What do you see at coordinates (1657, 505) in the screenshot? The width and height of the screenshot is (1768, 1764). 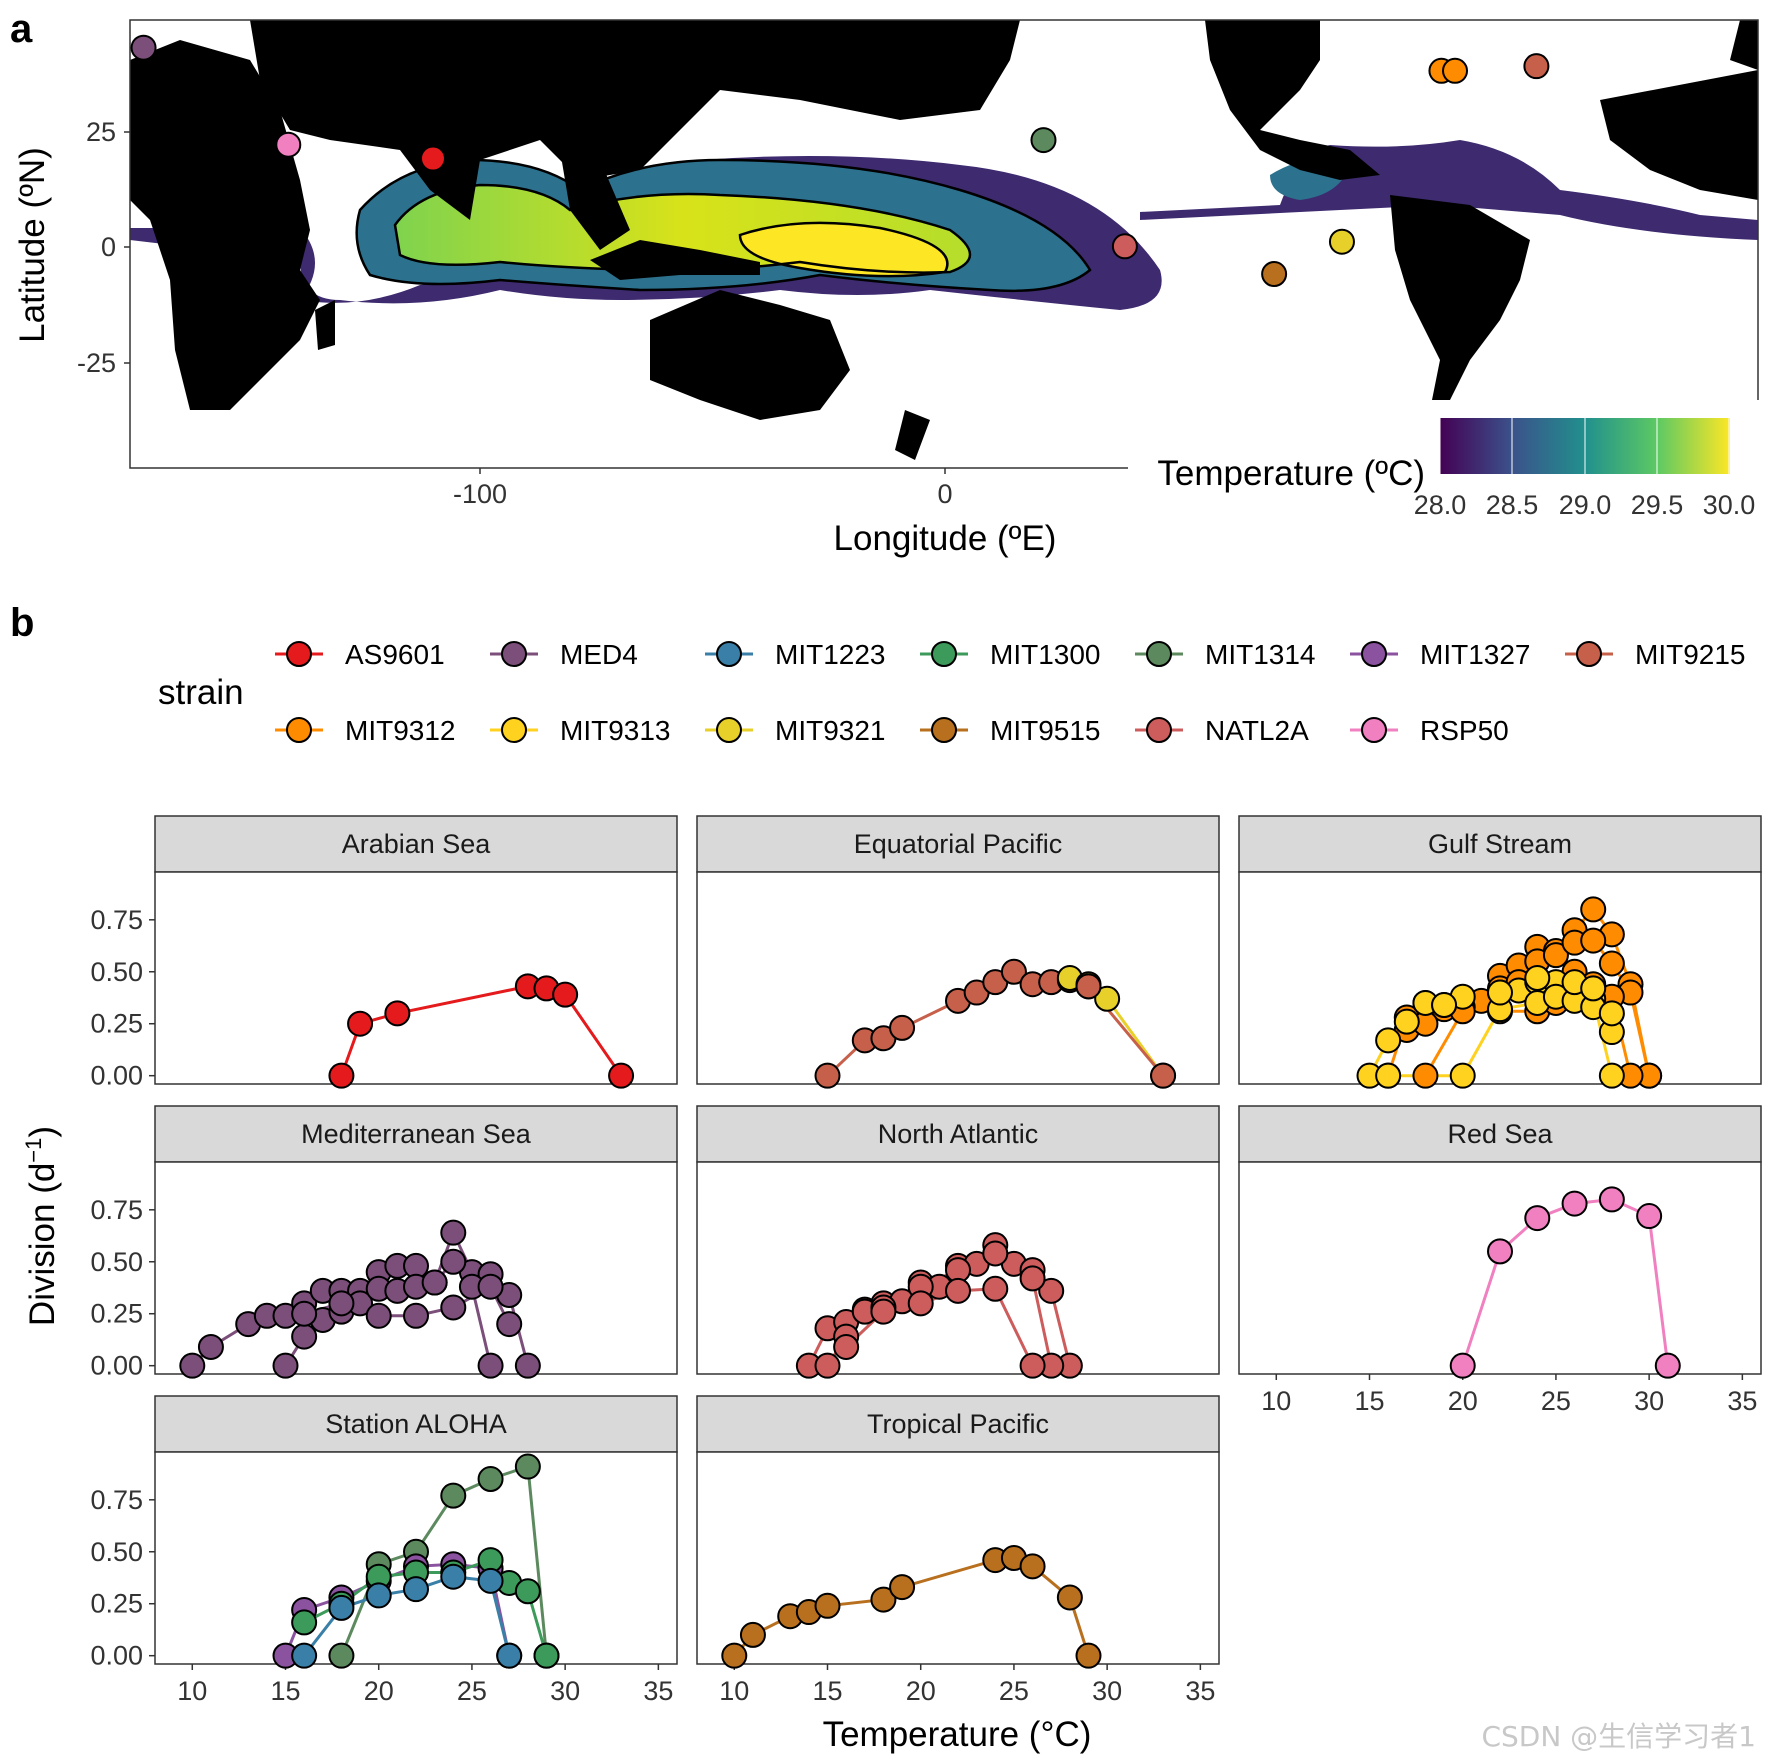 I see `colorbar-tick-label: 29.5` at bounding box center [1657, 505].